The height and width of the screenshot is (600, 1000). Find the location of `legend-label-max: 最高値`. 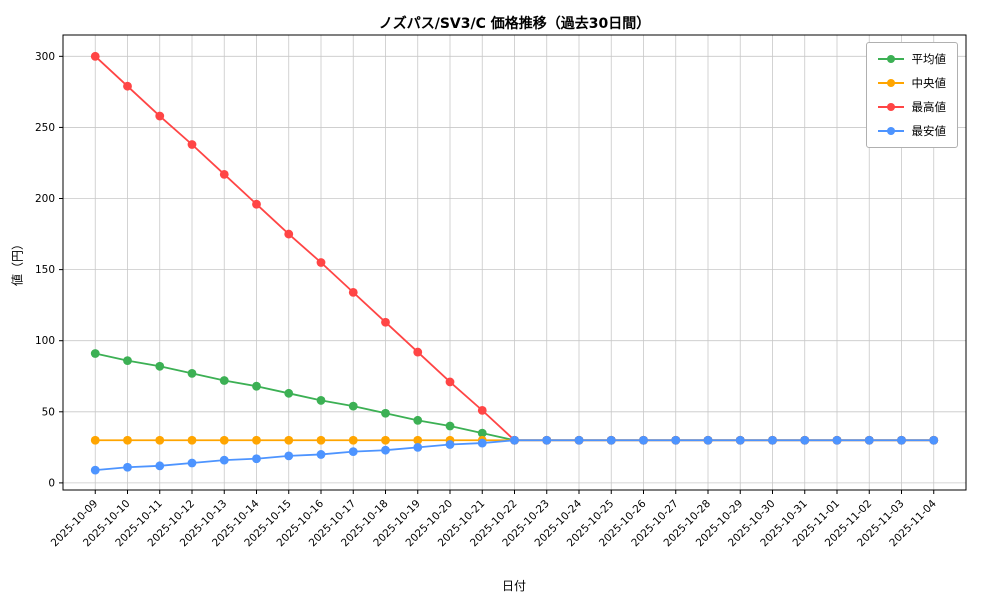

legend-label-max: 最高値 is located at coordinates (929, 107).